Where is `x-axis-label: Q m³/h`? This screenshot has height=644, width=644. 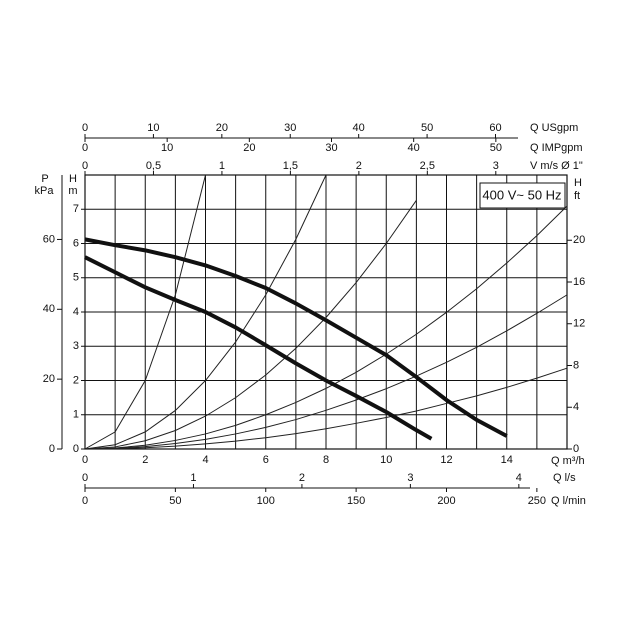 x-axis-label: Q m³/h is located at coordinates (568, 461).